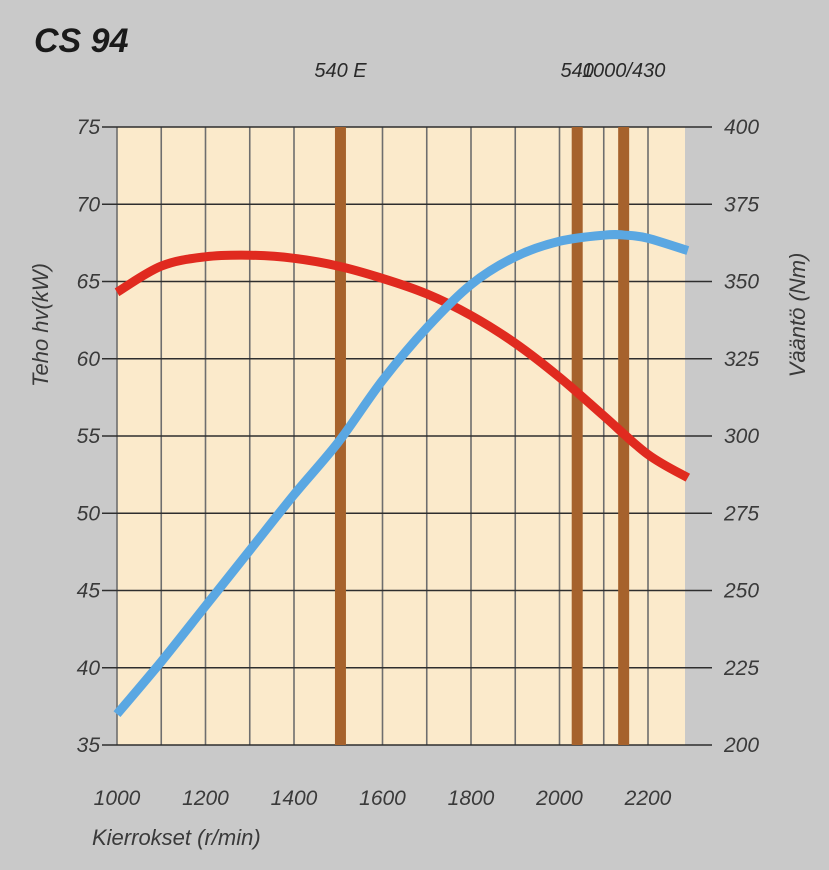  What do you see at coordinates (648, 798) in the screenshot?
I see `x-tick-label: 2200` at bounding box center [648, 798].